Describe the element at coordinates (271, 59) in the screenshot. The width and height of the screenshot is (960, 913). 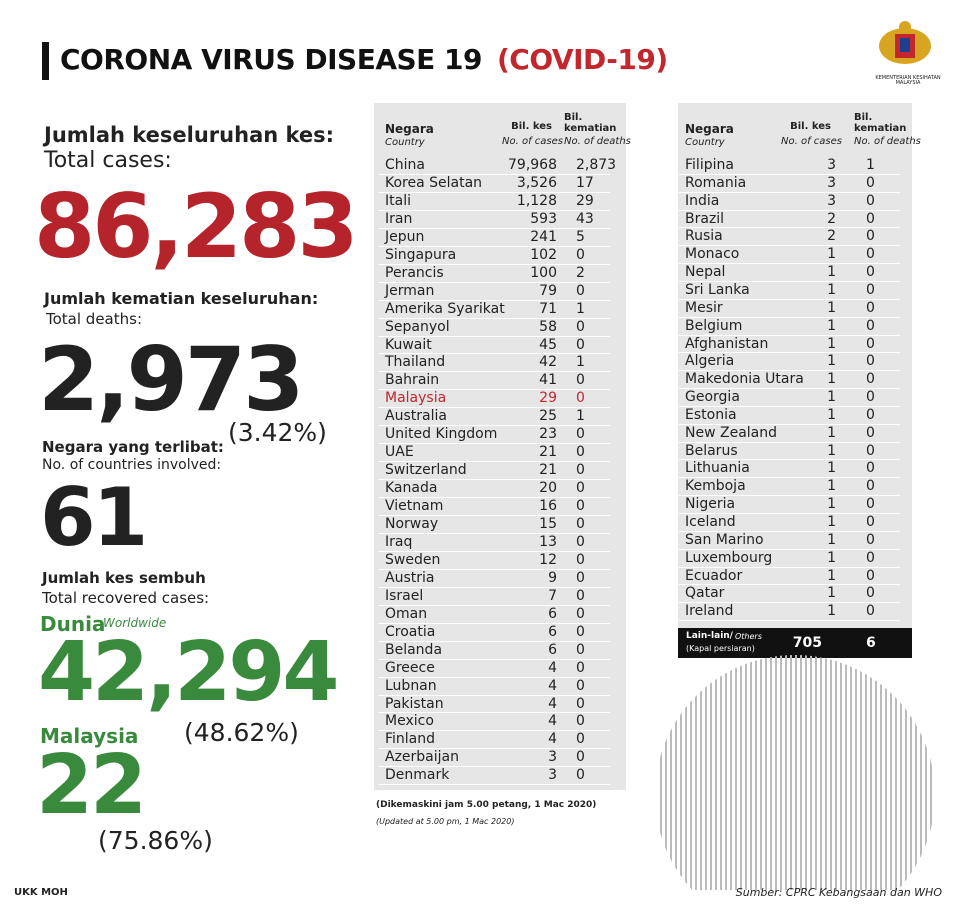
I see `title: CORONA VIRUS DISEASE 19` at that location.